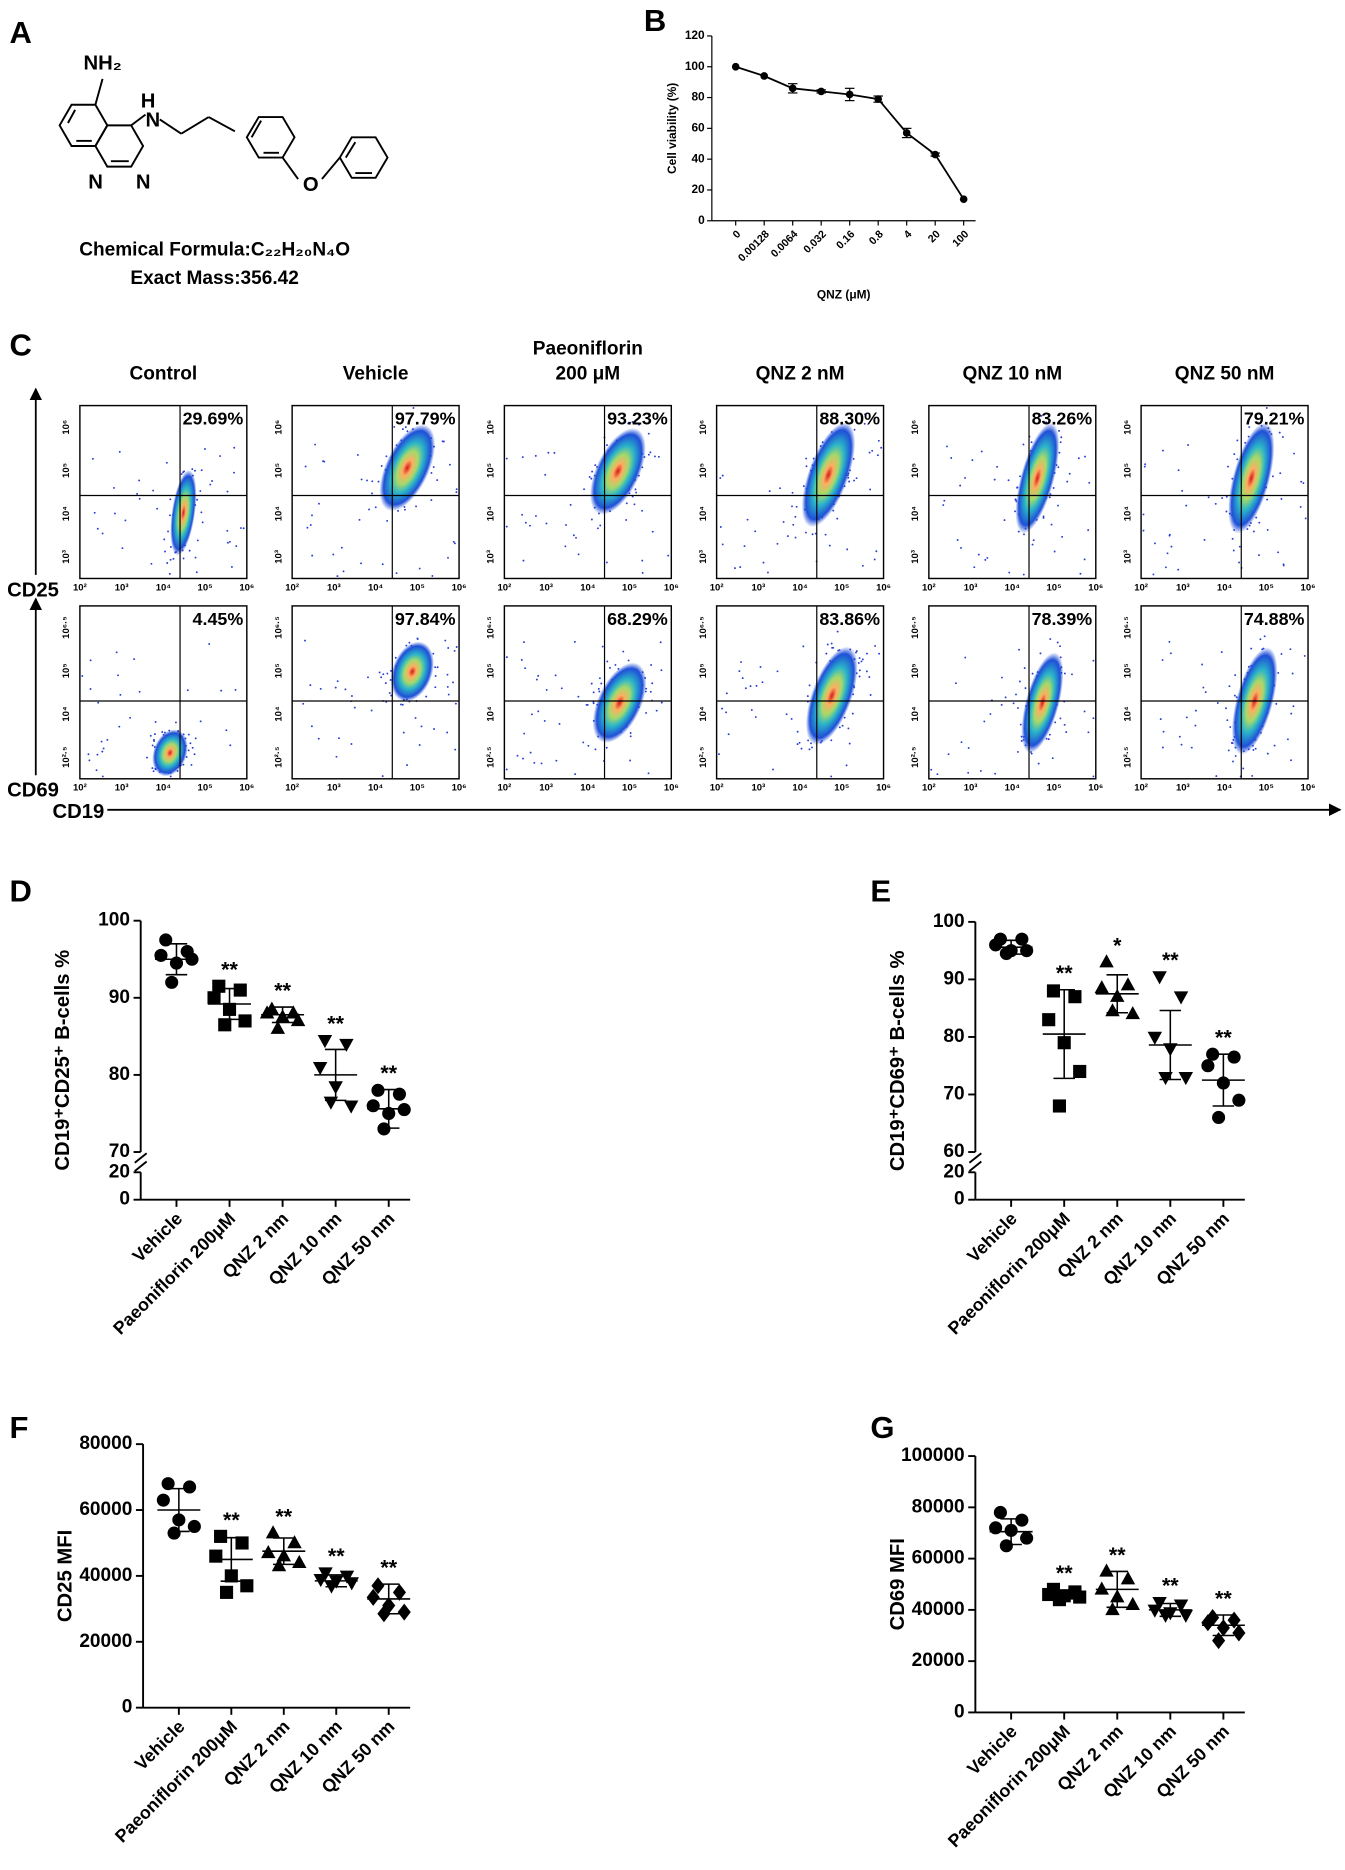 This screenshot has height=1870, width=1345. What do you see at coordinates (588, 348) in the screenshot?
I see `column-title: Paeoniflorin` at bounding box center [588, 348].